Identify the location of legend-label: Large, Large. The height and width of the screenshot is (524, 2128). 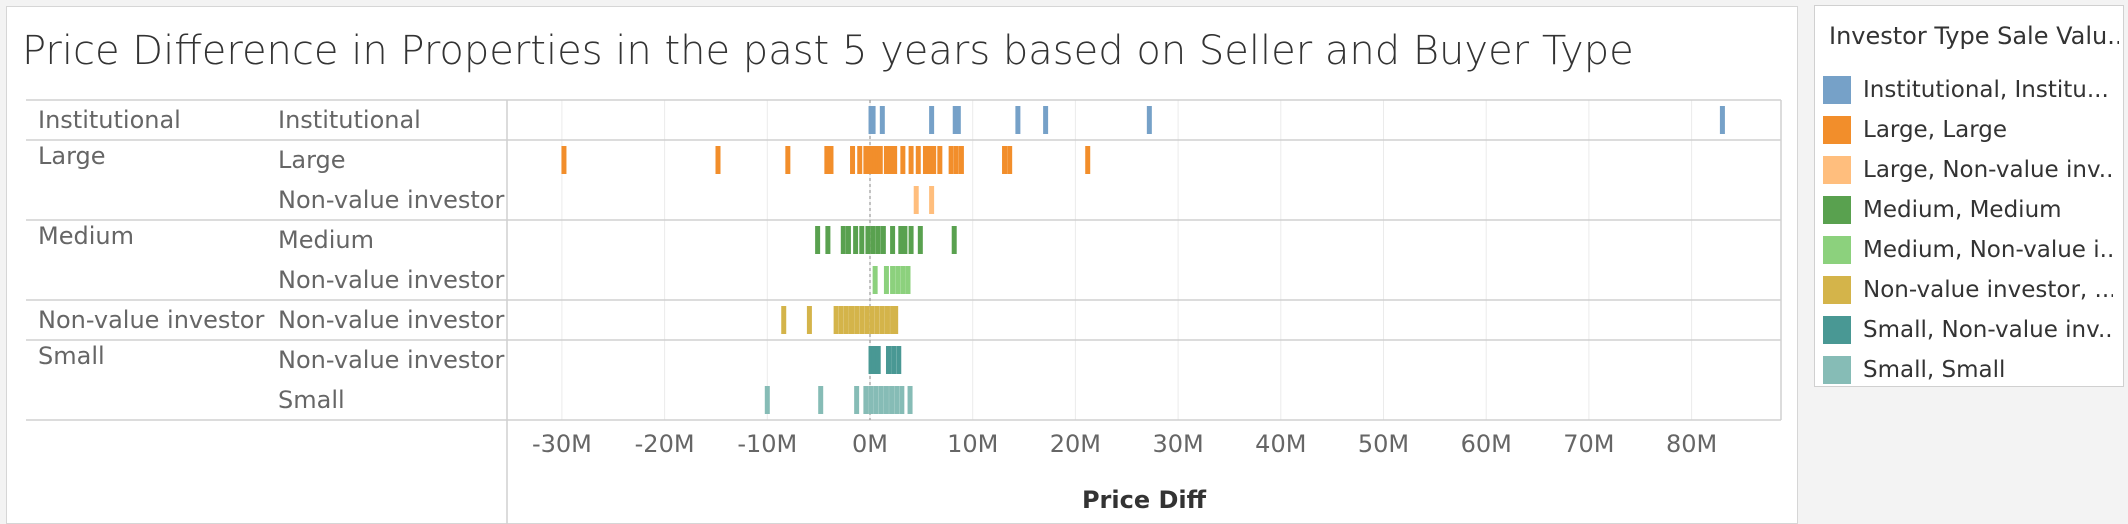
(1935, 130).